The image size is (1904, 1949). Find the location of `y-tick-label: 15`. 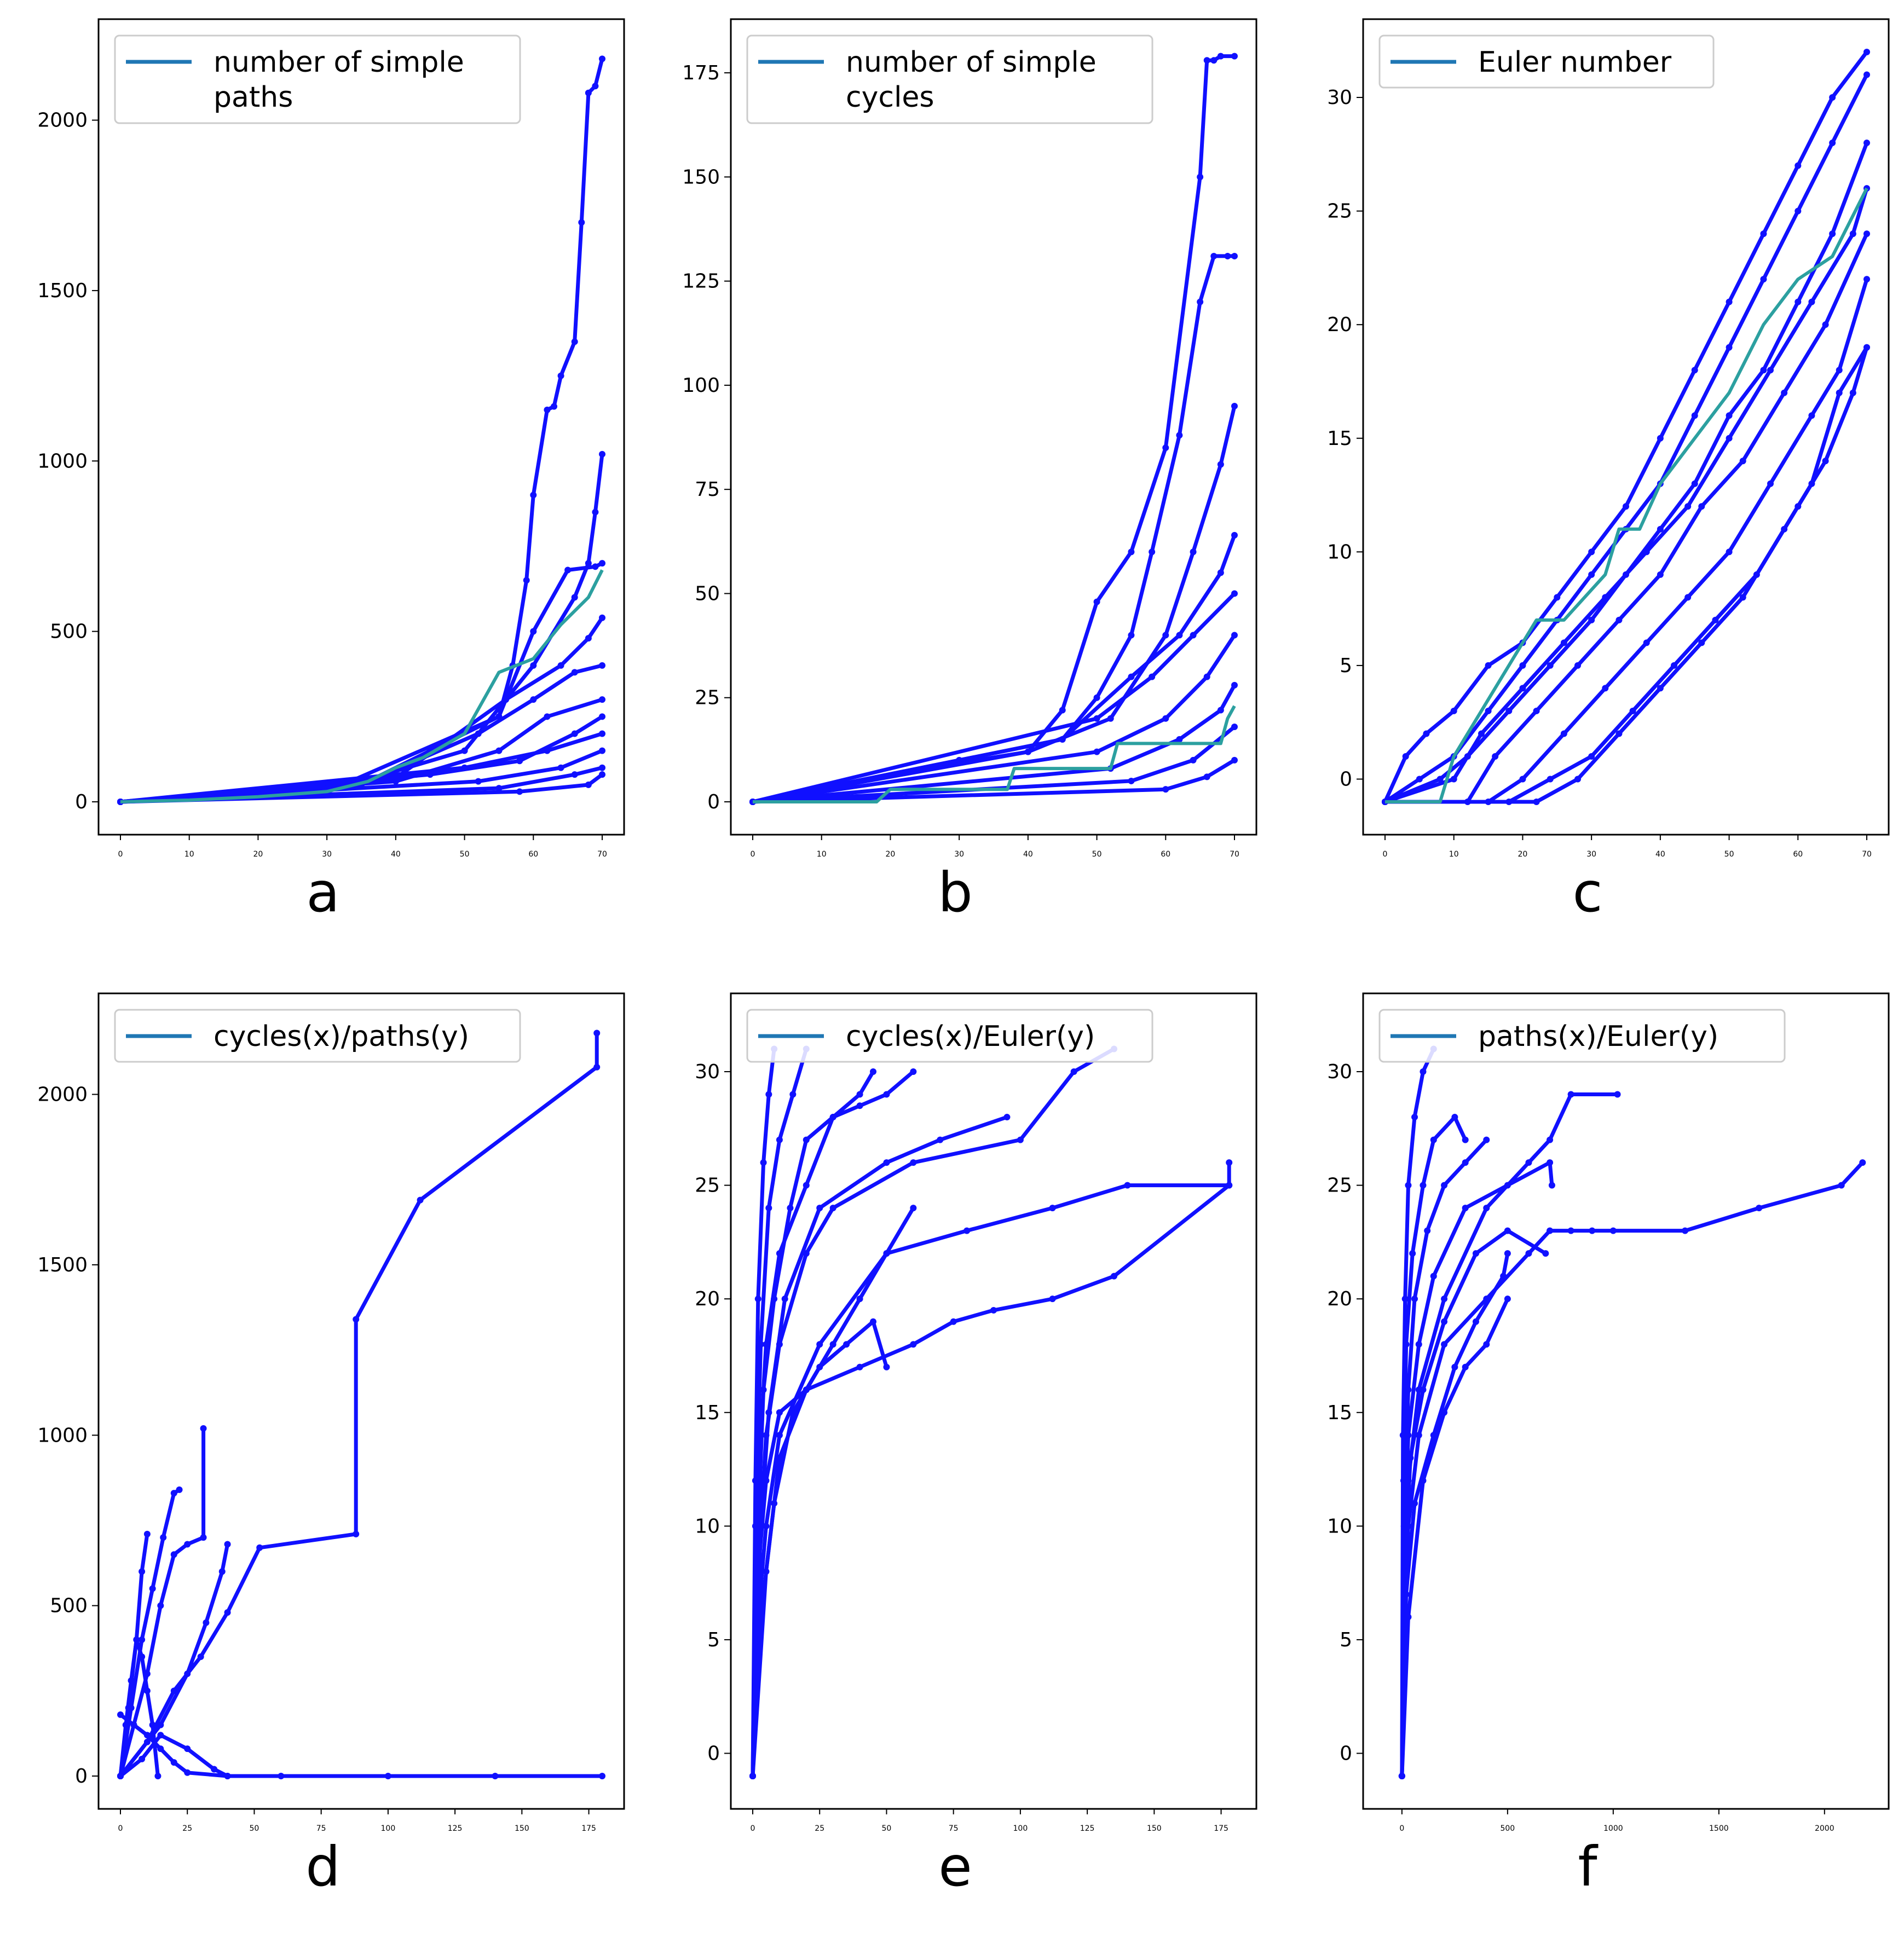

y-tick-label: 15 is located at coordinates (1339, 1413).